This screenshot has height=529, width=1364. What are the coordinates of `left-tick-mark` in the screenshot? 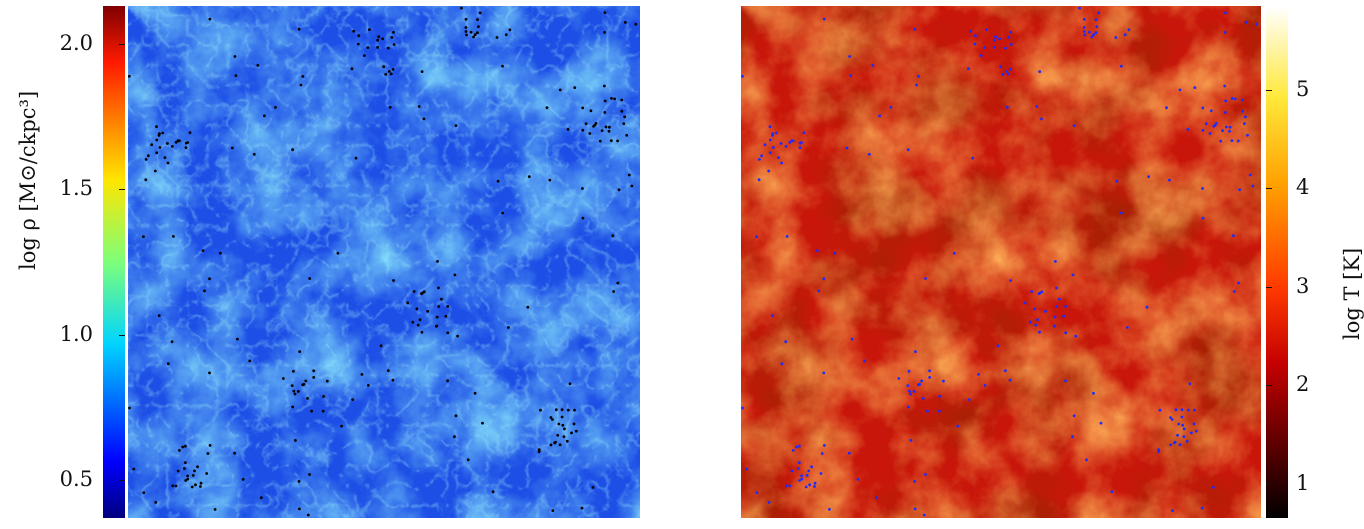 It's located at (122, 335).